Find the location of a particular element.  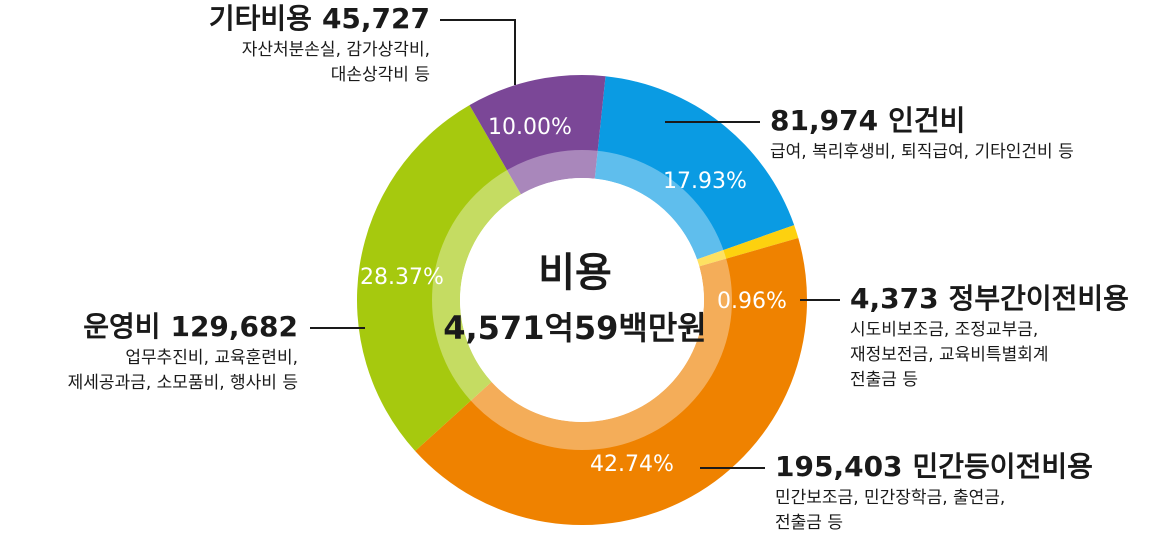

inner-ring is located at coordinates (582, 300).